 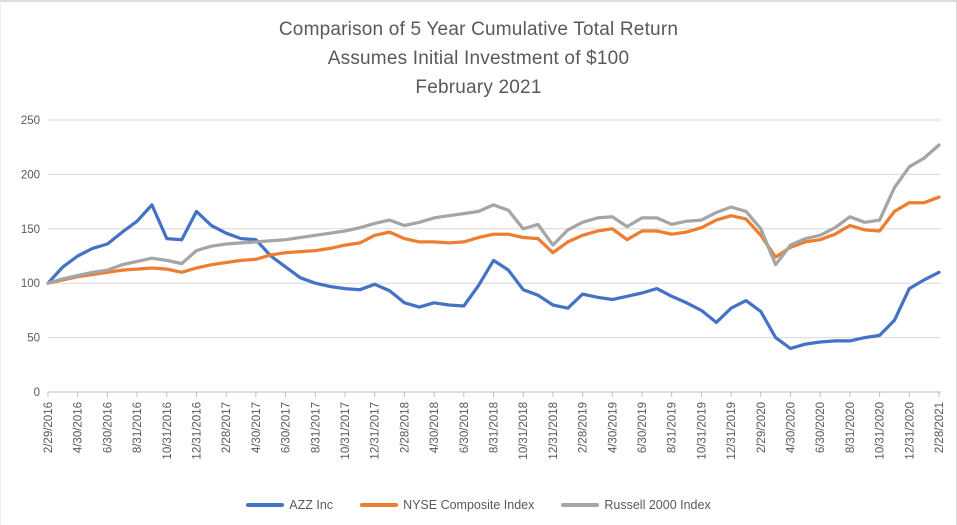 I want to click on x-axis-tick-label: 6/30/2019, so click(x=643, y=427).